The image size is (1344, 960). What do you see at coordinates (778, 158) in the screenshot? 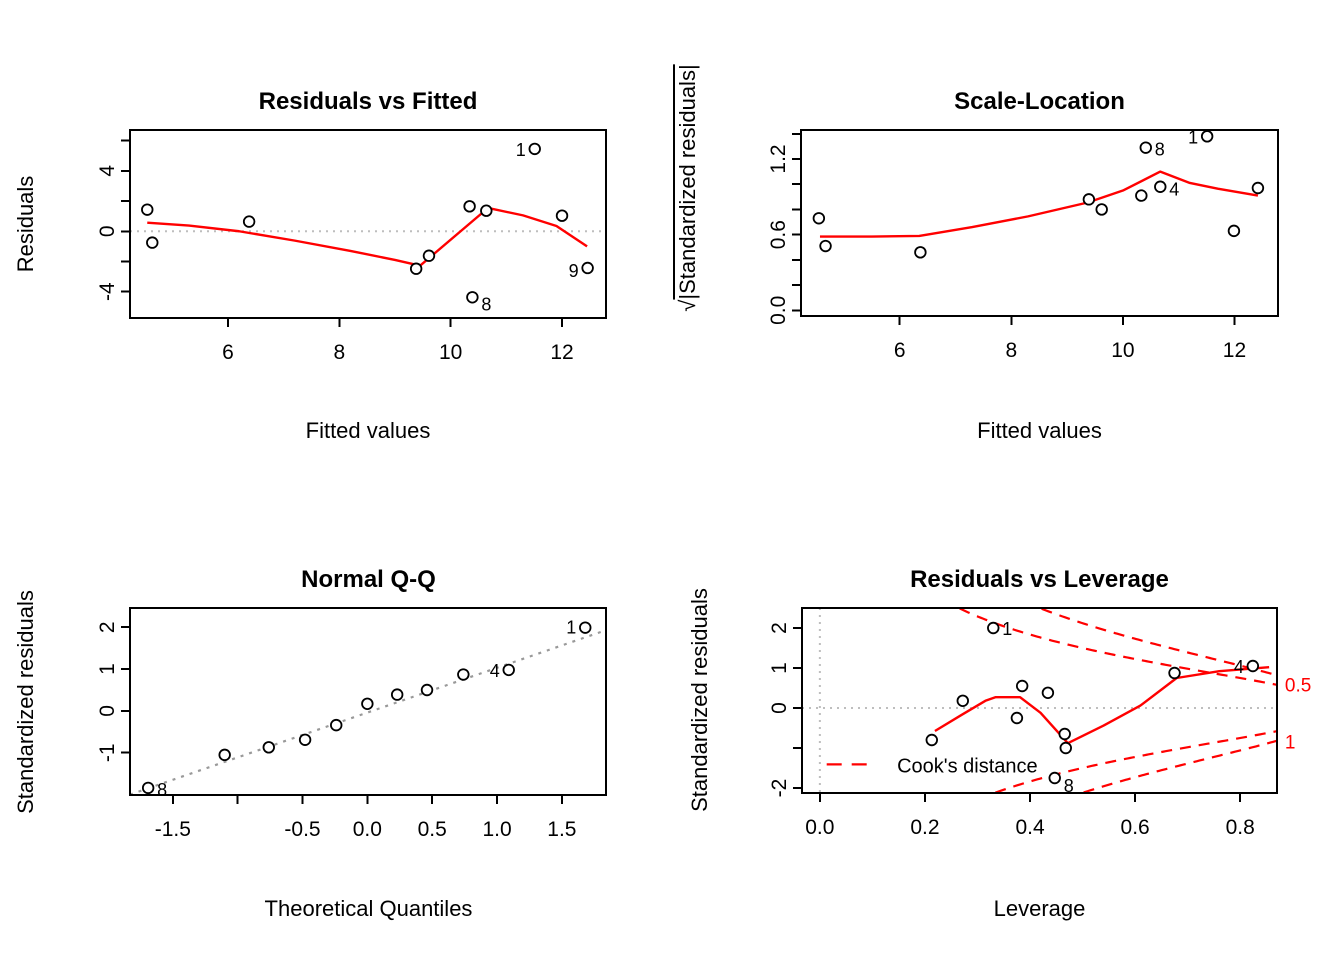
I see `y-tick-label: 1.2` at bounding box center [778, 158].